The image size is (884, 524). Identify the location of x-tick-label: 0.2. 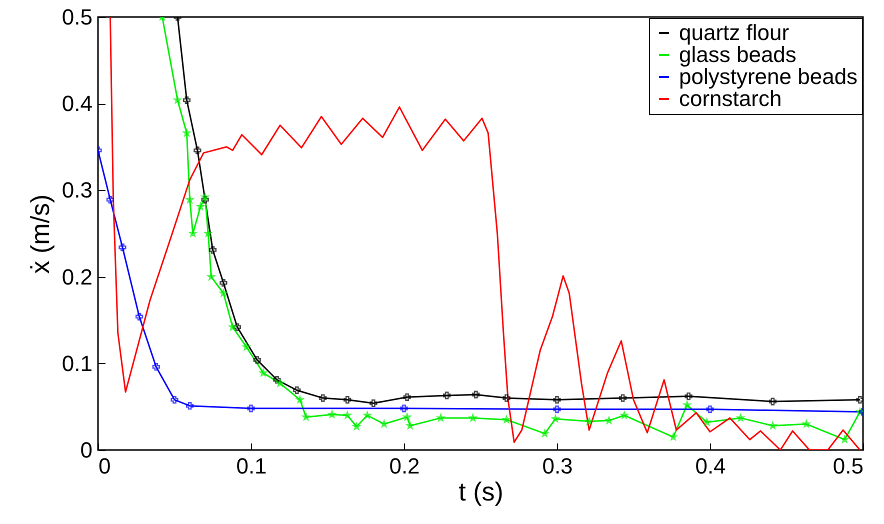
(404, 466).